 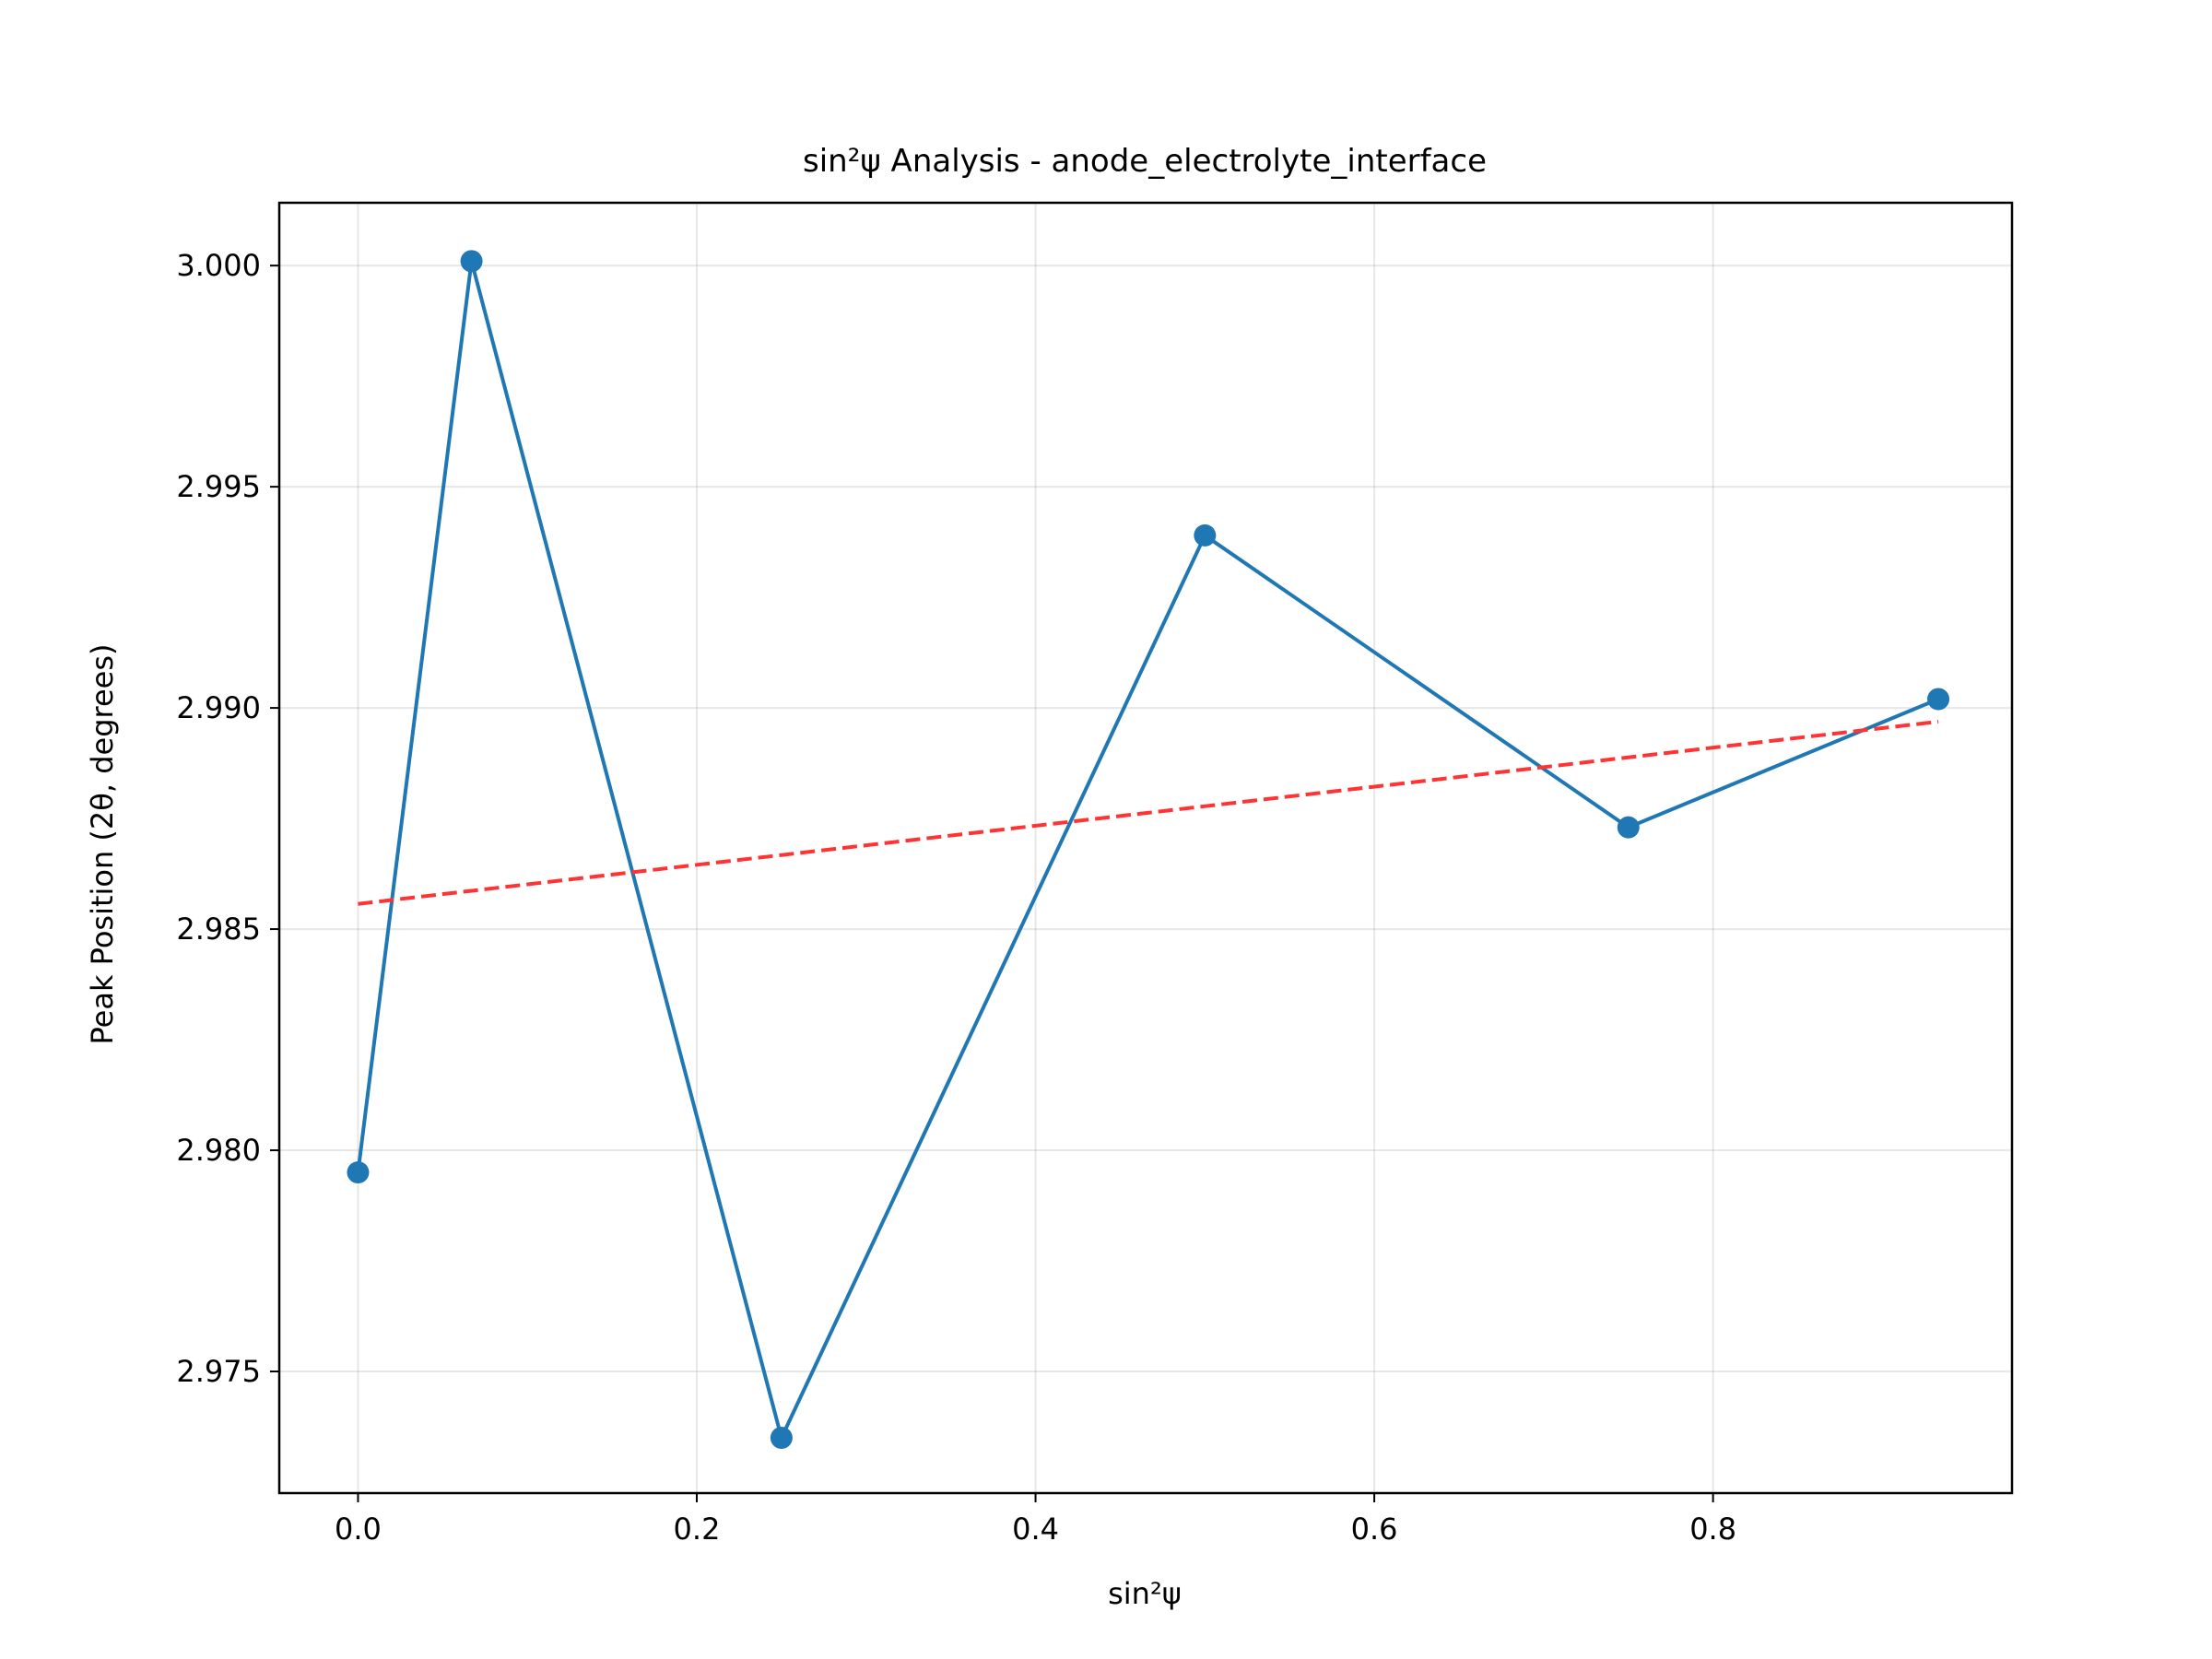 What do you see at coordinates (218, 265) in the screenshot?
I see `y-tick-label: 3.000` at bounding box center [218, 265].